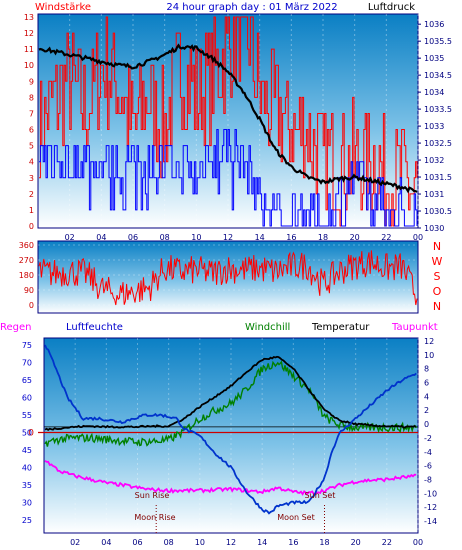  Describe the element at coordinates (324, 542) in the screenshot. I see `x-tick-label: 18` at that location.